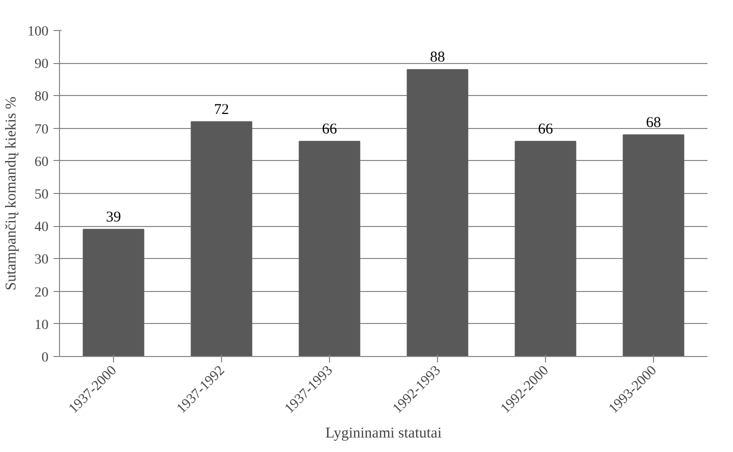 Image resolution: width=733 pixels, height=452 pixels. I want to click on y-tick-label: 60, so click(41, 162).